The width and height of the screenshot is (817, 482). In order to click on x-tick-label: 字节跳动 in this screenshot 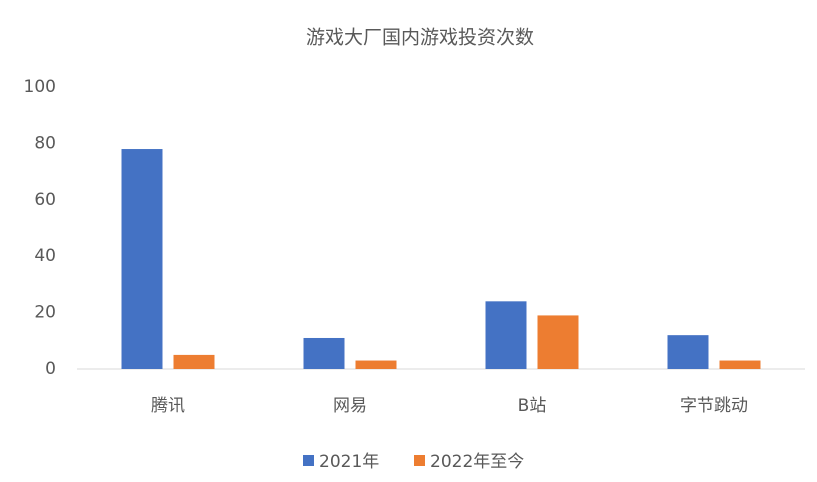, I will do `click(714, 406)`.